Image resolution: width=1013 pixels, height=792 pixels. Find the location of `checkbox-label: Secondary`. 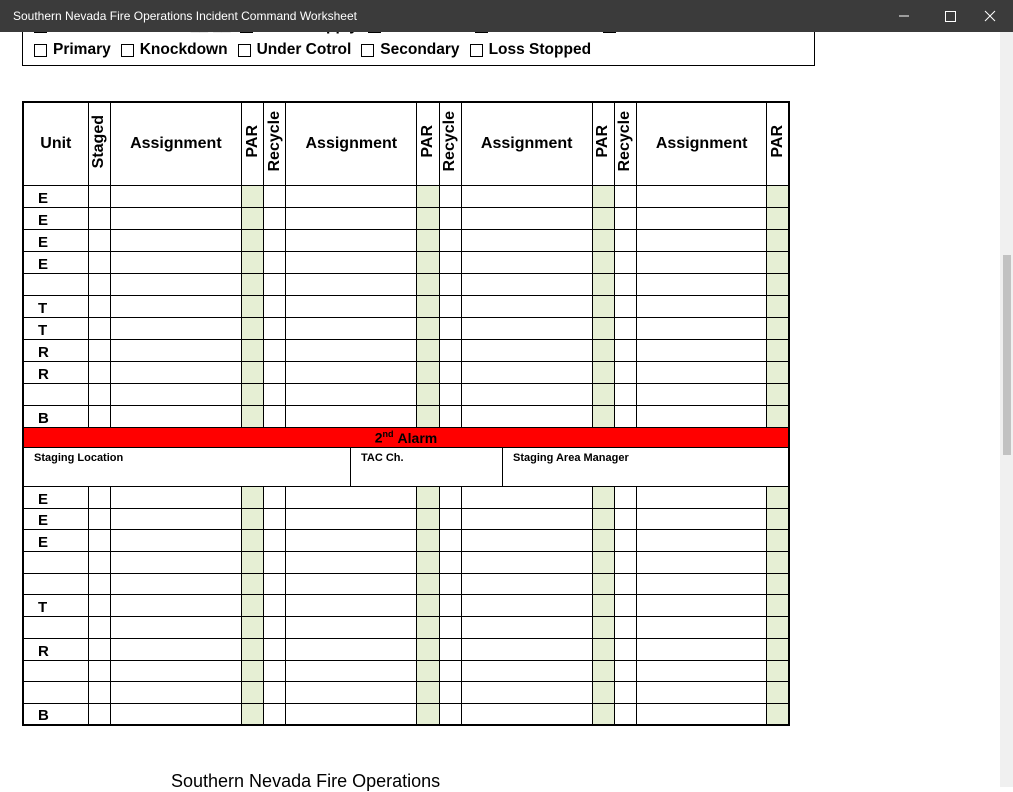

checkbox-label: Secondary is located at coordinates (420, 49).